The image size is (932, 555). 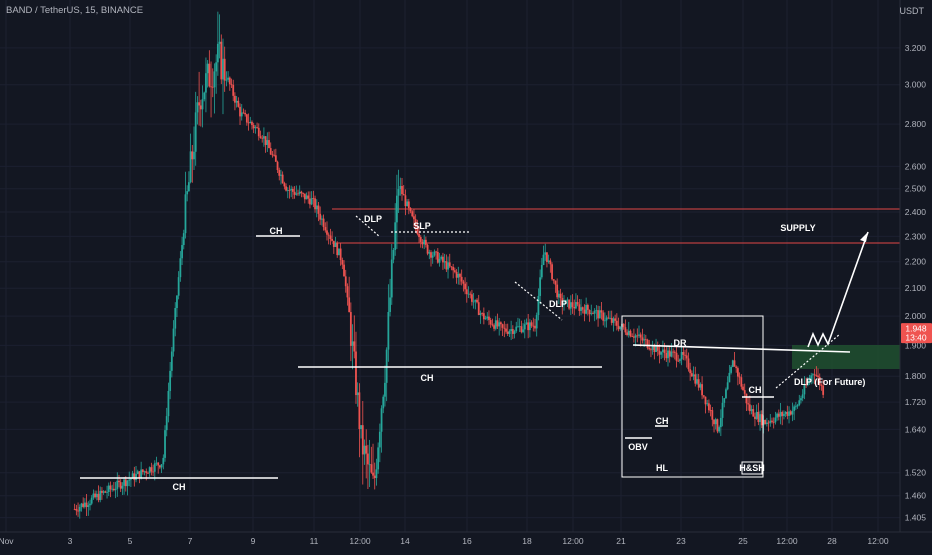 What do you see at coordinates (916, 48) in the screenshot?
I see `y-tick-label: 3.200` at bounding box center [916, 48].